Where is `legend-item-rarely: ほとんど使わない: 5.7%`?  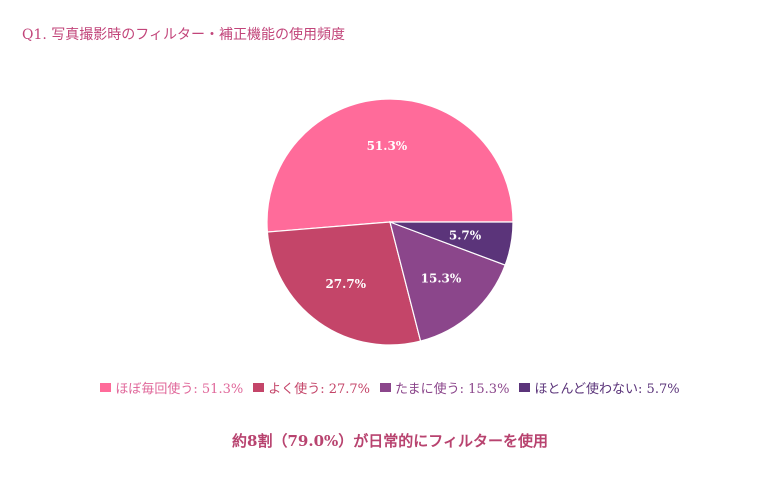
legend-item-rarely: ほとんど使わない: 5.7% is located at coordinates (599, 387).